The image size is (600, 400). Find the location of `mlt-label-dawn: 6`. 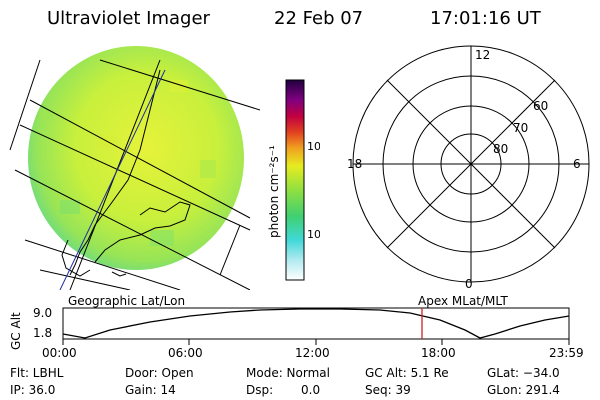

mlt-label-dawn: 6 is located at coordinates (577, 164).